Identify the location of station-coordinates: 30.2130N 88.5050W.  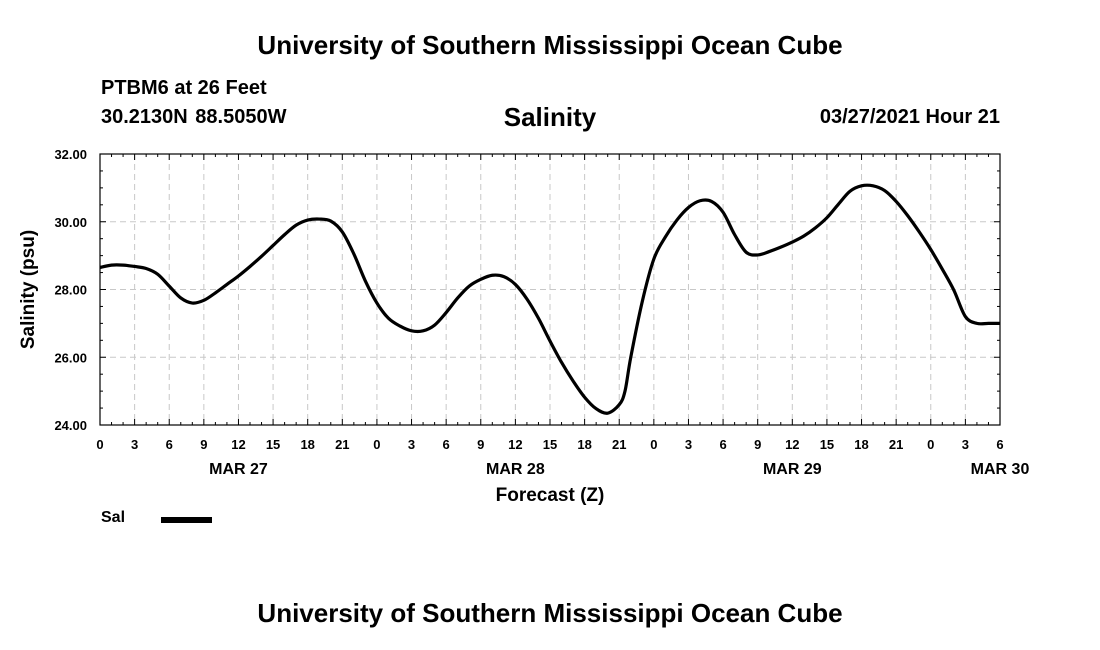
(194, 117).